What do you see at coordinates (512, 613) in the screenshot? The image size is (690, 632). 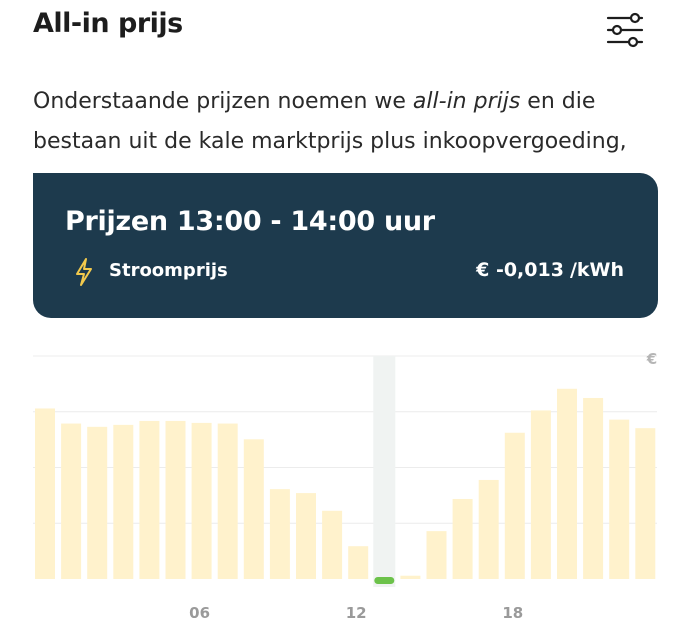 I see `x-tick-label: 18` at bounding box center [512, 613].